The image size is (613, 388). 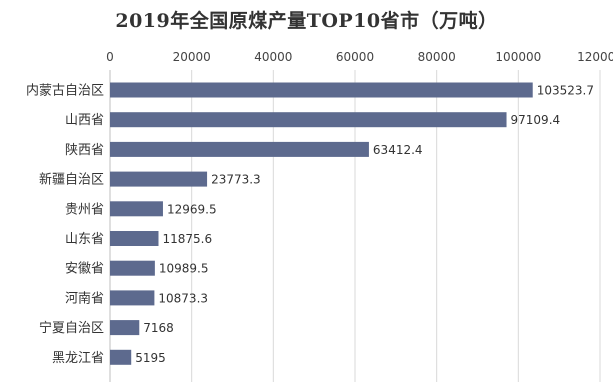 What do you see at coordinates (437, 57) in the screenshot?
I see `x-tick-label: 80000` at bounding box center [437, 57].